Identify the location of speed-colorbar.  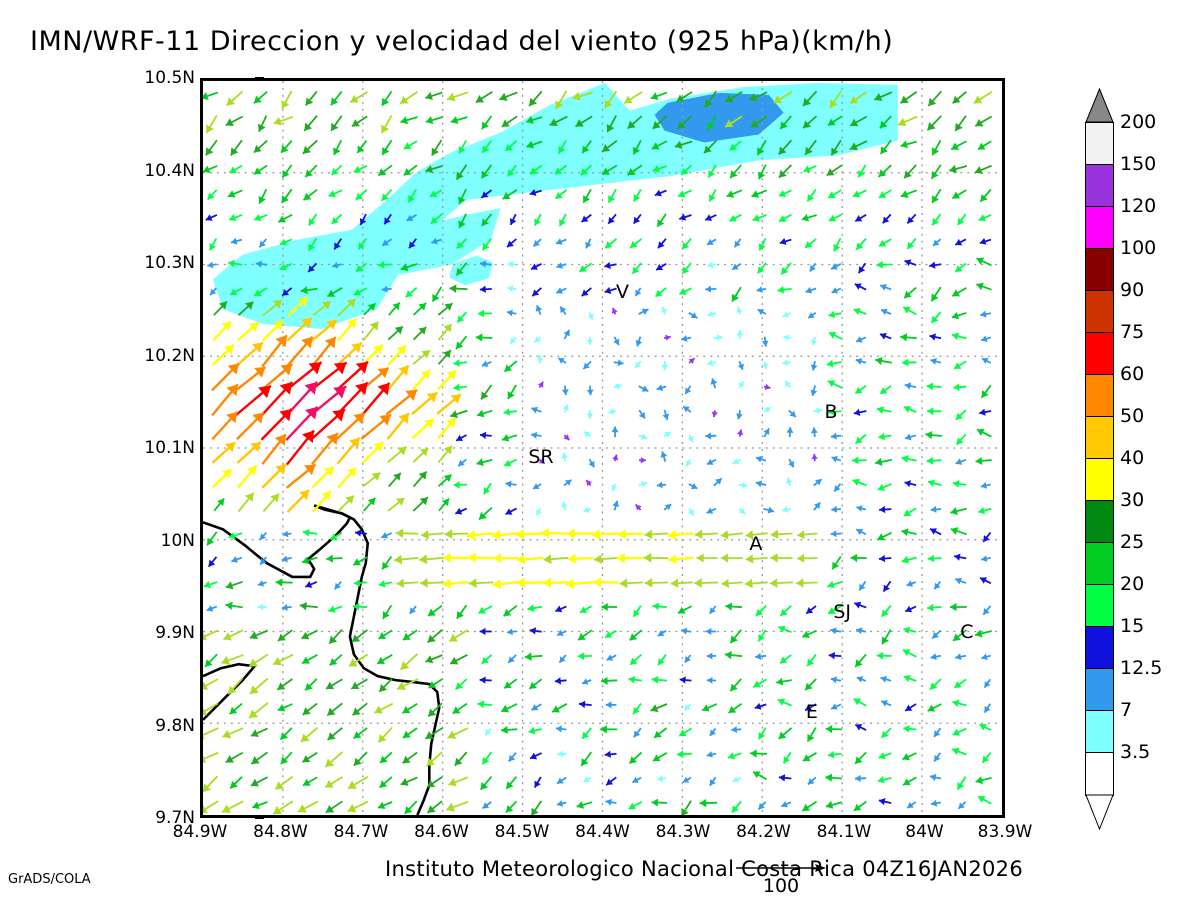
(1099, 459).